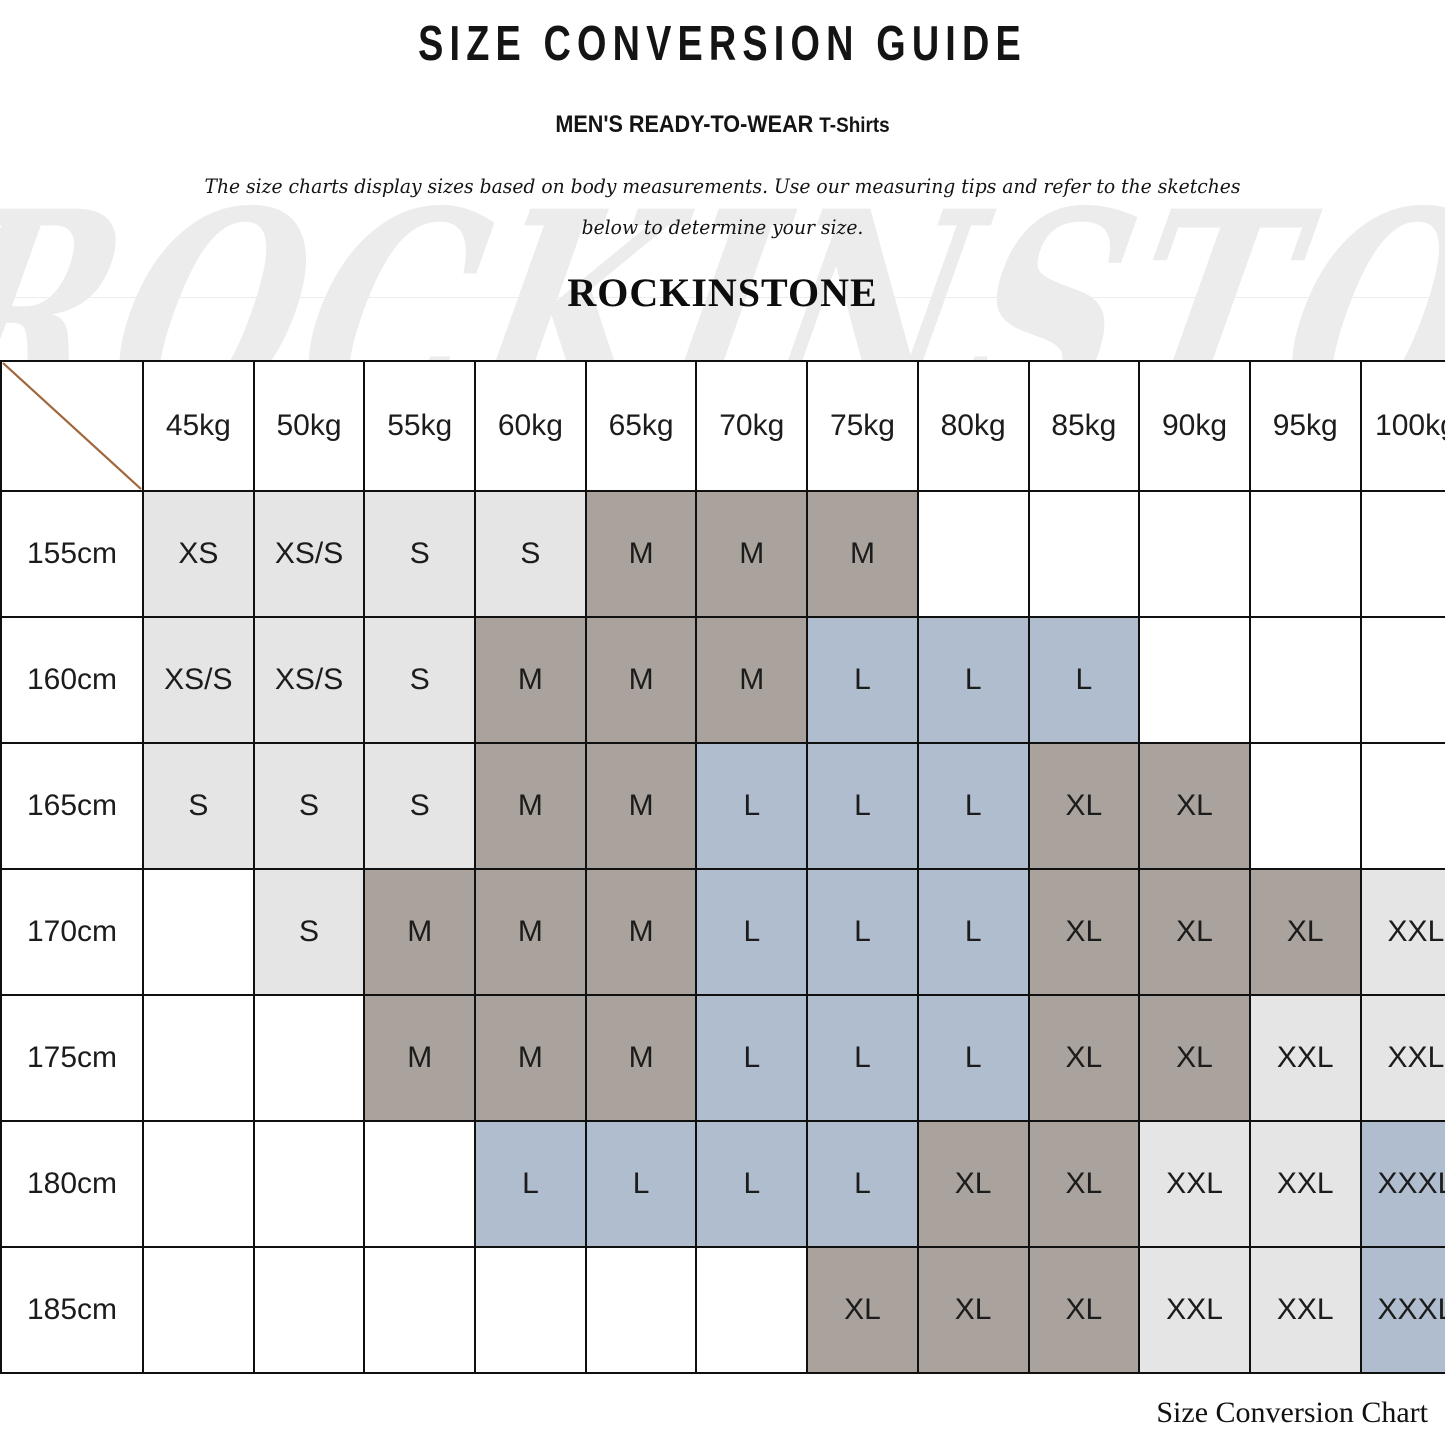 Image resolution: width=1445 pixels, height=1445 pixels. I want to click on table-row: 155cm XS XS/S S S M M M, so click(722, 554).